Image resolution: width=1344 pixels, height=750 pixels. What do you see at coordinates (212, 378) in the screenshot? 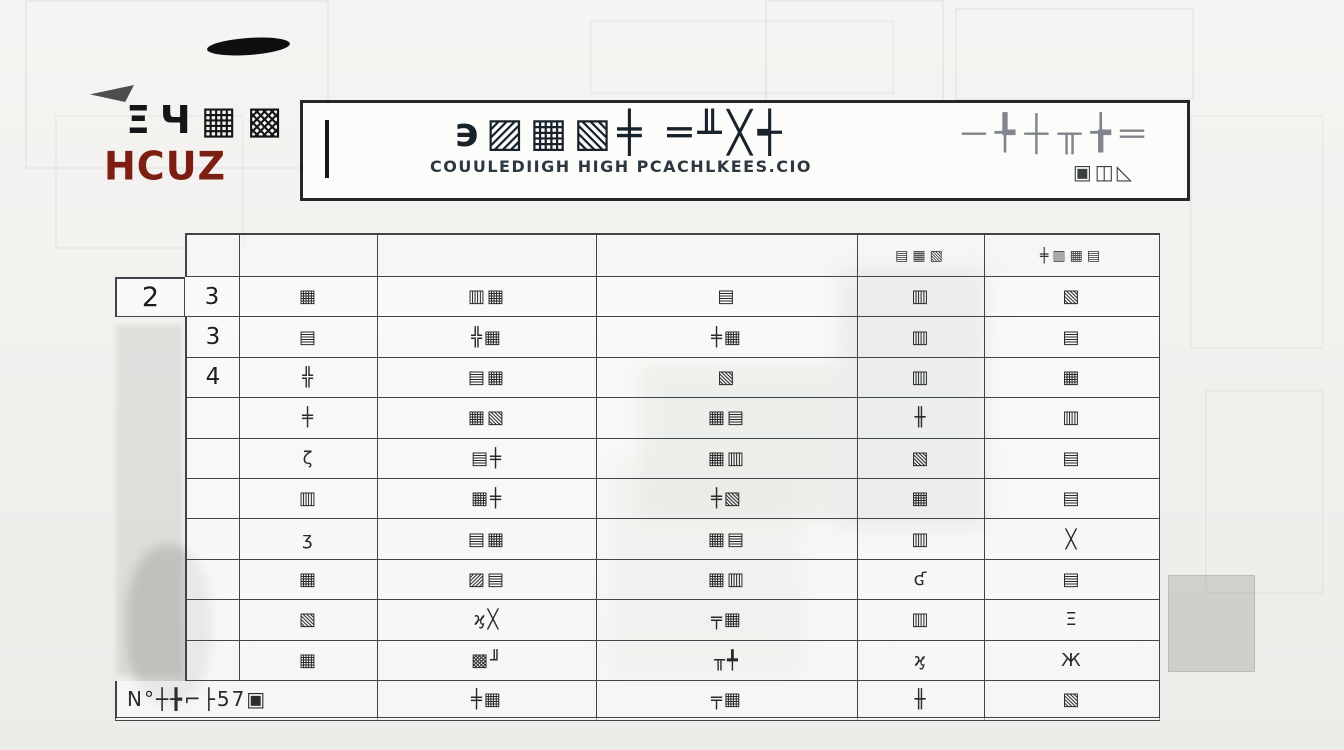
I see `table-cell: 4` at bounding box center [212, 378].